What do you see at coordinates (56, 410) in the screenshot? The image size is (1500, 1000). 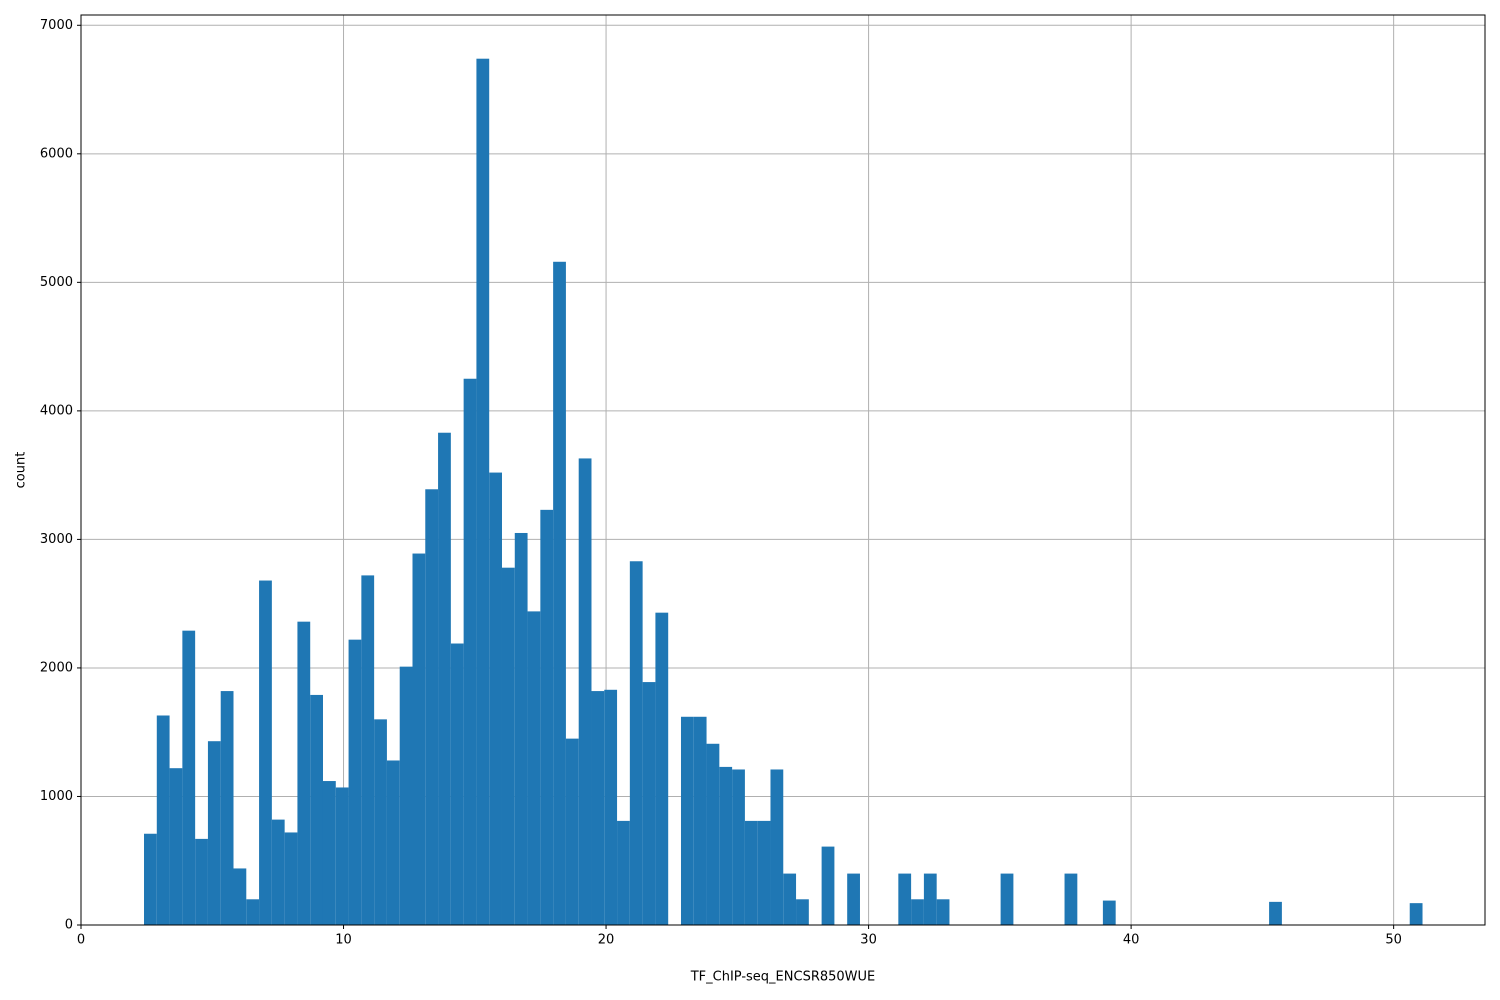 I see `y-tick-label: 4000` at bounding box center [56, 410].